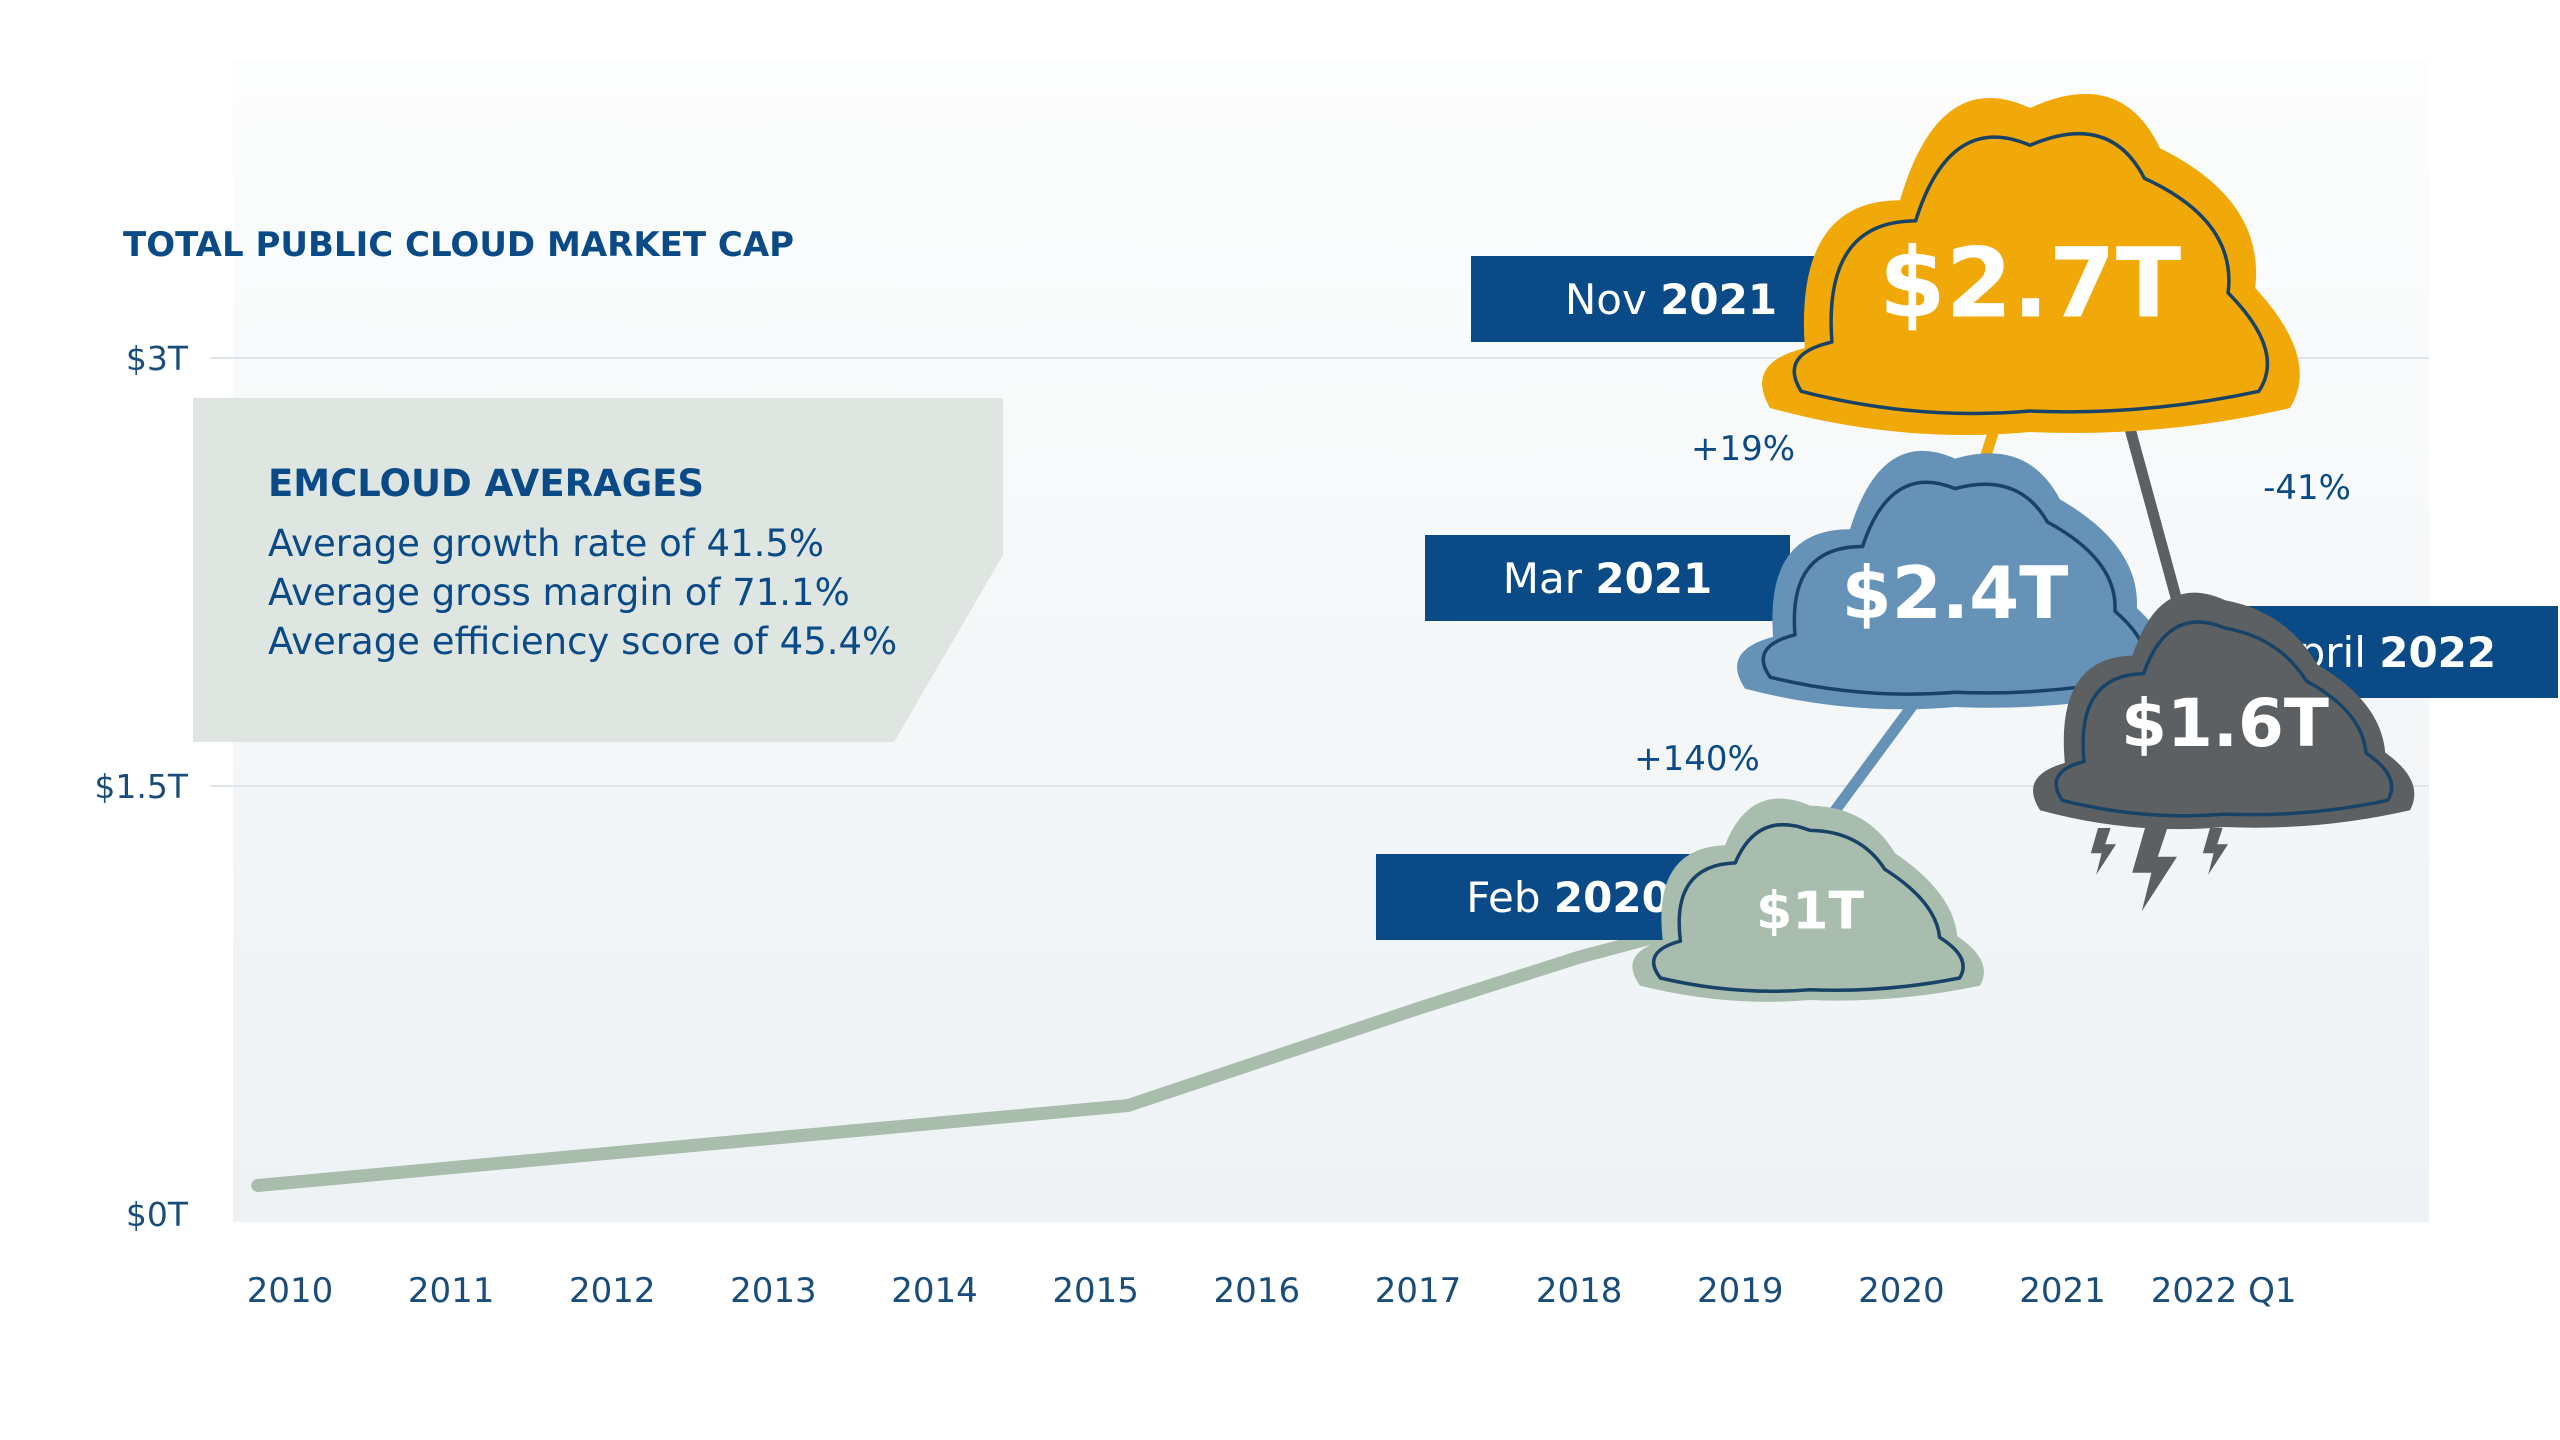 The height and width of the screenshot is (1440, 2560). Describe the element at coordinates (1879, 751) in the screenshot. I see `connector-line` at that location.